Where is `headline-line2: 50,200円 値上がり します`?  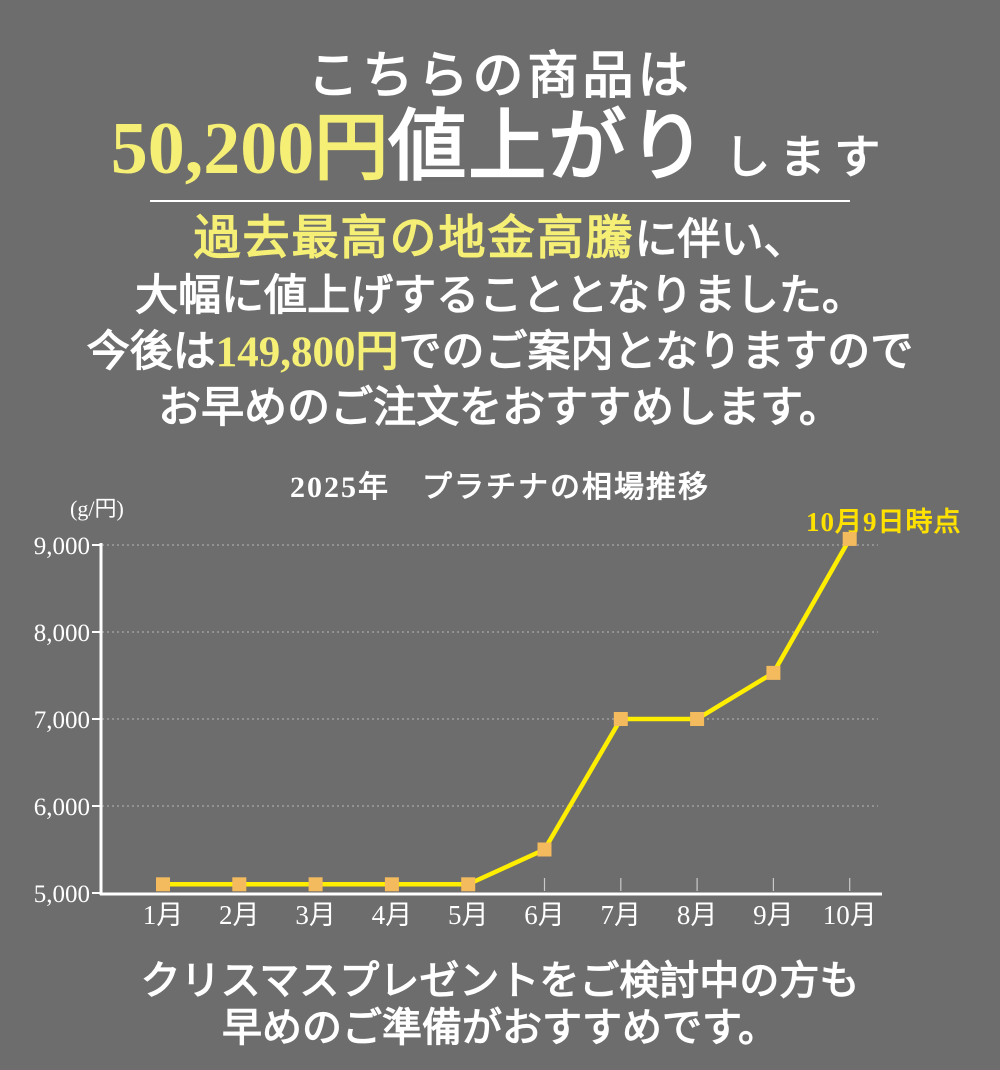
headline-line2: 50,200円 値上がり します is located at coordinates (500, 140).